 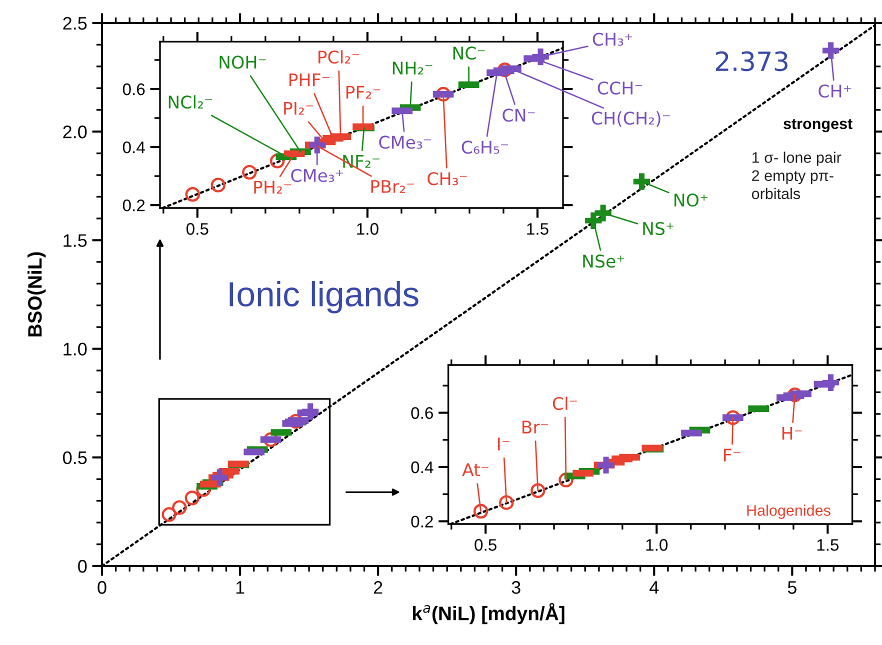 What do you see at coordinates (75, 457) in the screenshot?
I see `y-tick-label: 0.5` at bounding box center [75, 457].